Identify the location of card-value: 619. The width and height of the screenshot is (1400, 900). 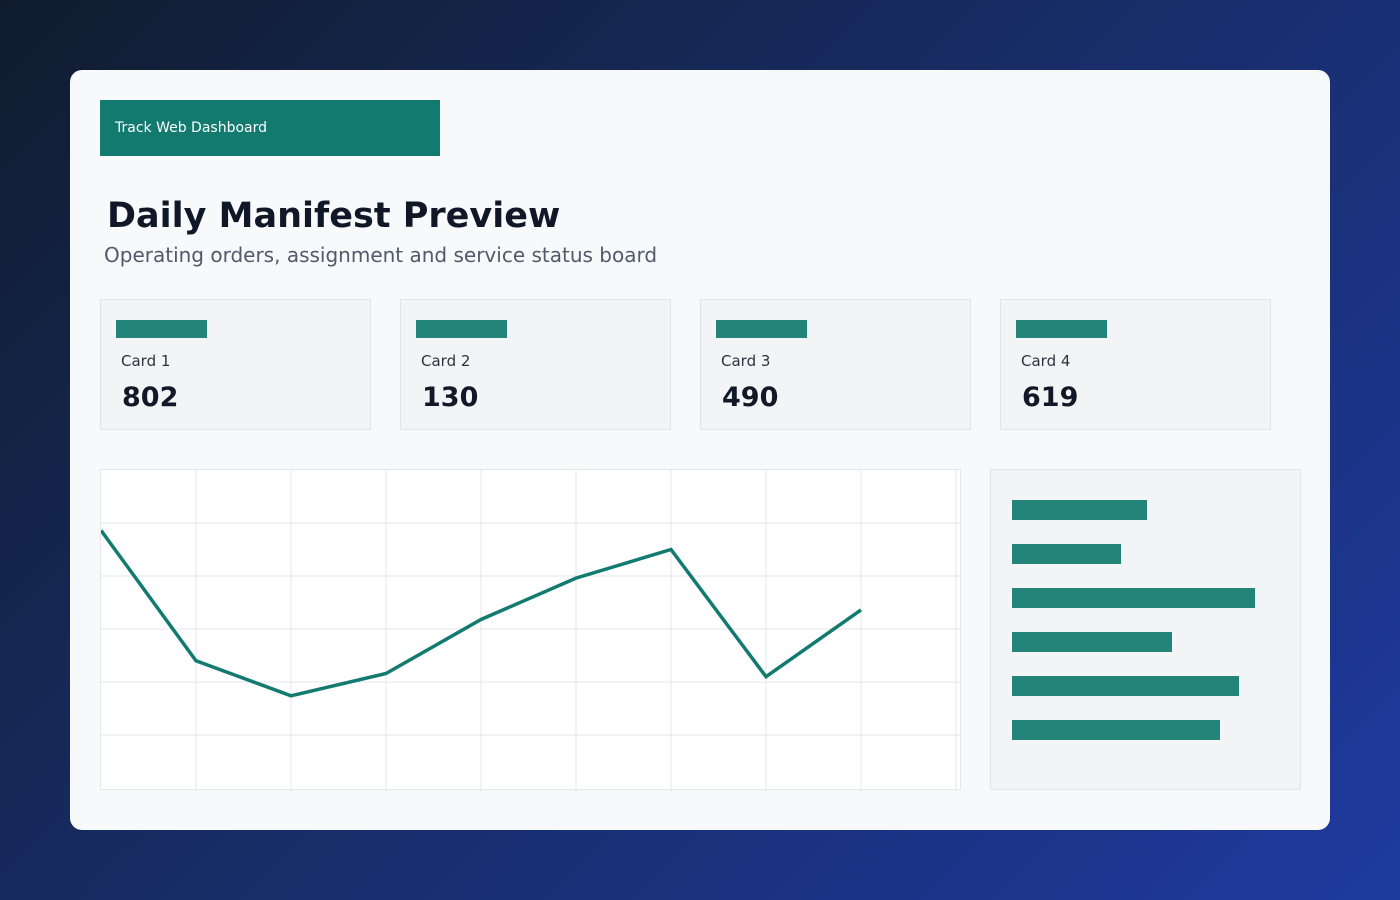
(1050, 397).